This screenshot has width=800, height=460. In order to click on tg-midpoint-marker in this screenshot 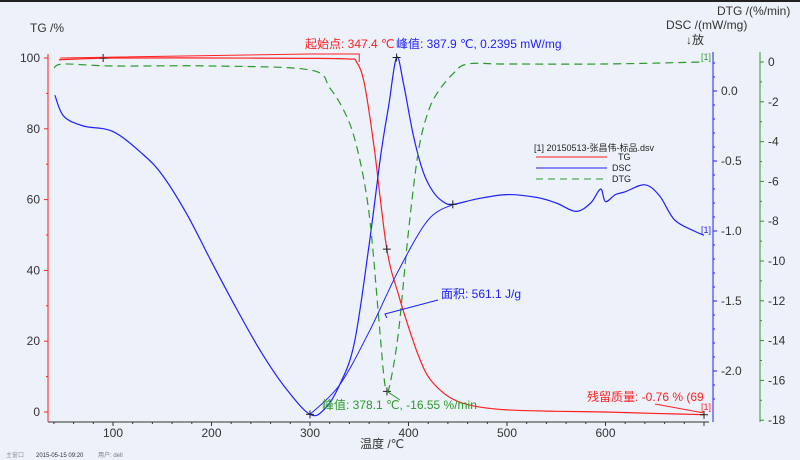, I will do `click(386, 249)`.